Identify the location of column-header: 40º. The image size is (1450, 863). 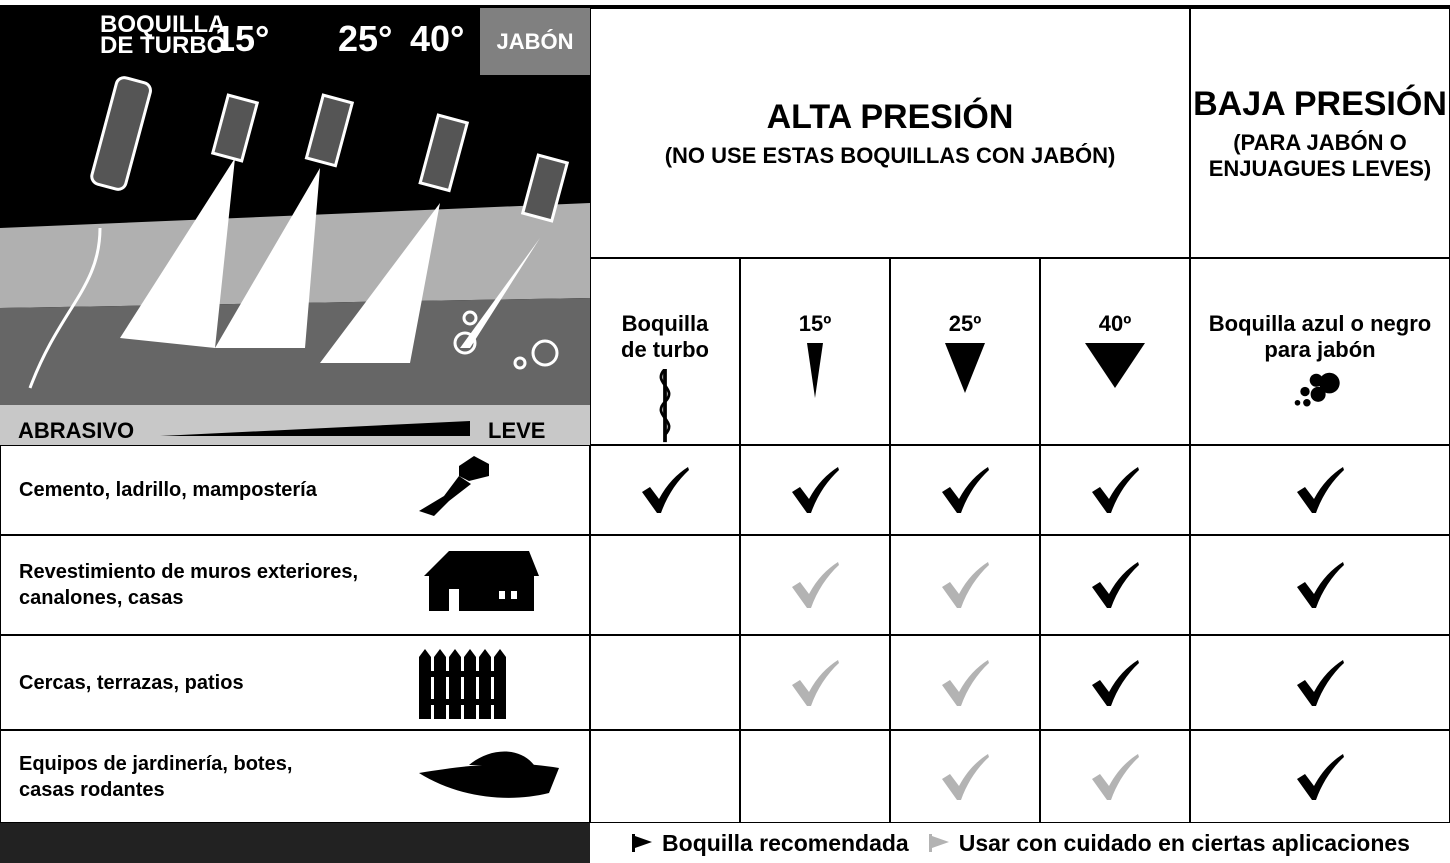
(1115, 351).